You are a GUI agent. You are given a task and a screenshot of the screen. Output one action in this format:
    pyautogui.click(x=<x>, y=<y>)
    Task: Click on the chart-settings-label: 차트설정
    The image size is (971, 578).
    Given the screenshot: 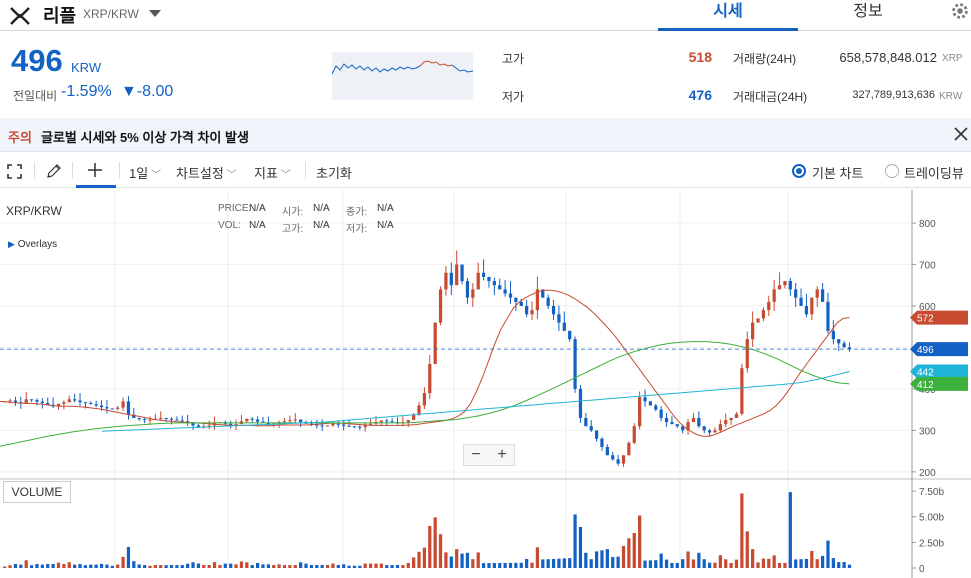 What is the action you would take?
    pyautogui.click(x=200, y=173)
    